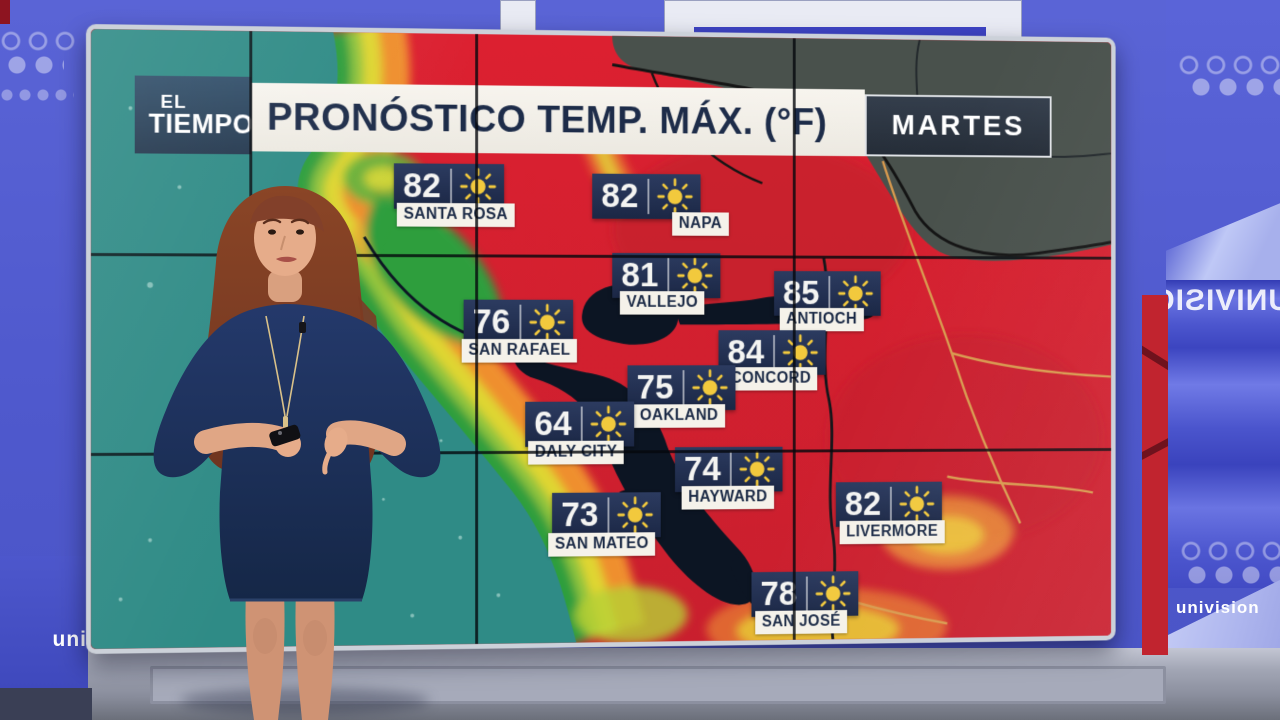 Image resolution: width=1280 pixels, height=720 pixels. What do you see at coordinates (302, 327) in the screenshot?
I see `lapel-mic` at bounding box center [302, 327].